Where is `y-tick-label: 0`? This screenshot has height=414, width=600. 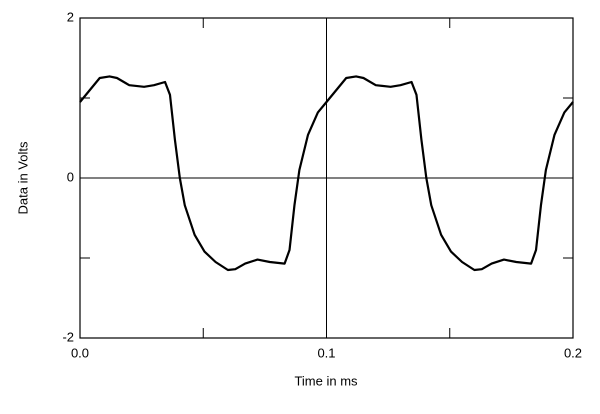
y-tick-label: 0 is located at coordinates (70, 176).